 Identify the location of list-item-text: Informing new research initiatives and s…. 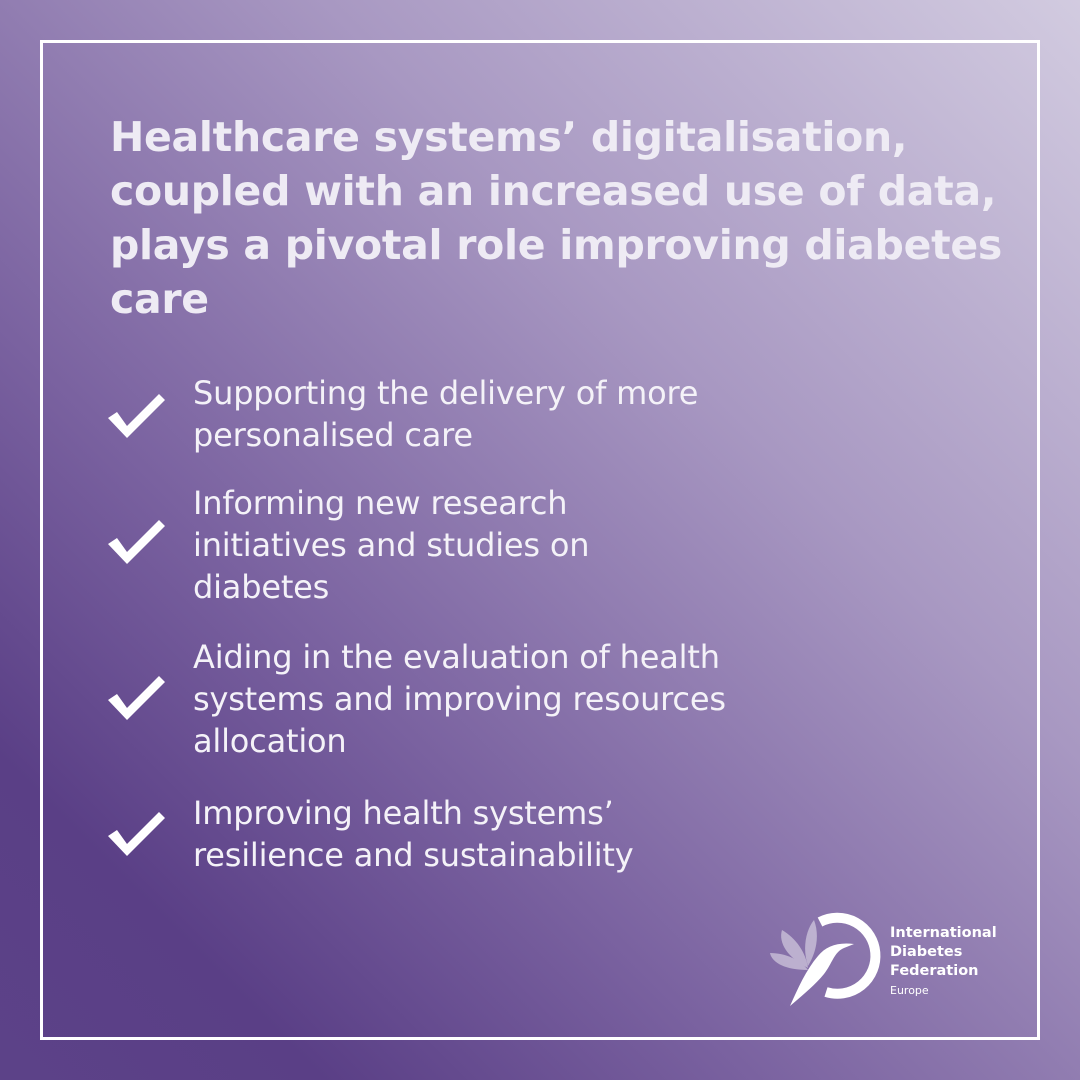
(391, 545).